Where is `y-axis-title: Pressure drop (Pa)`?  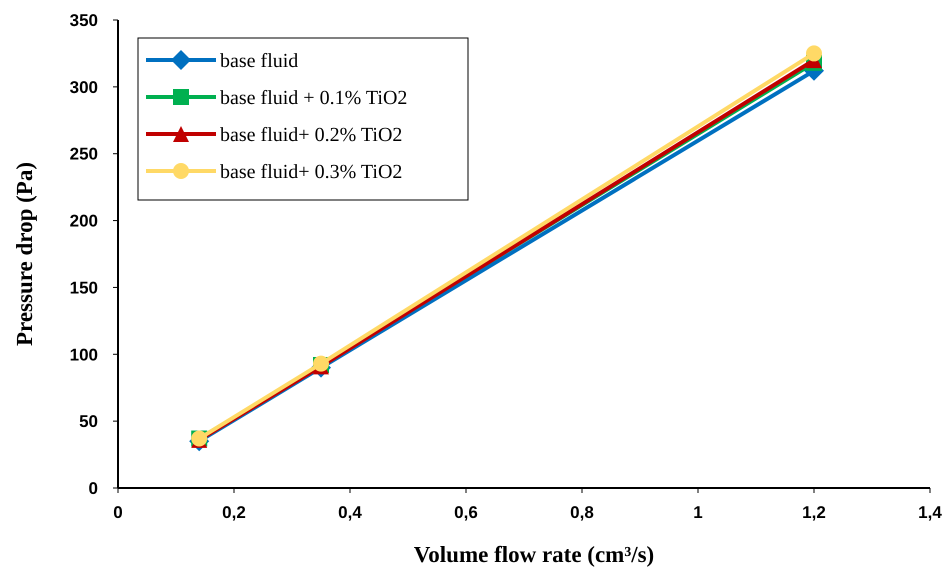
y-axis-title: Pressure drop (Pa) is located at coordinates (24, 254).